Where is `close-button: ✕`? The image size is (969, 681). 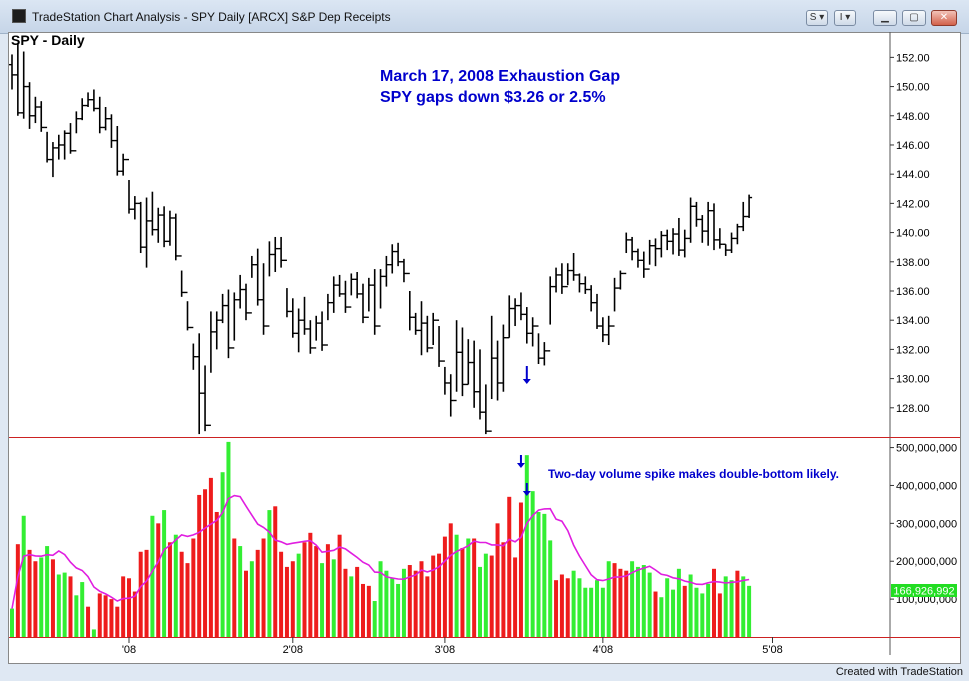 close-button: ✕ is located at coordinates (944, 18).